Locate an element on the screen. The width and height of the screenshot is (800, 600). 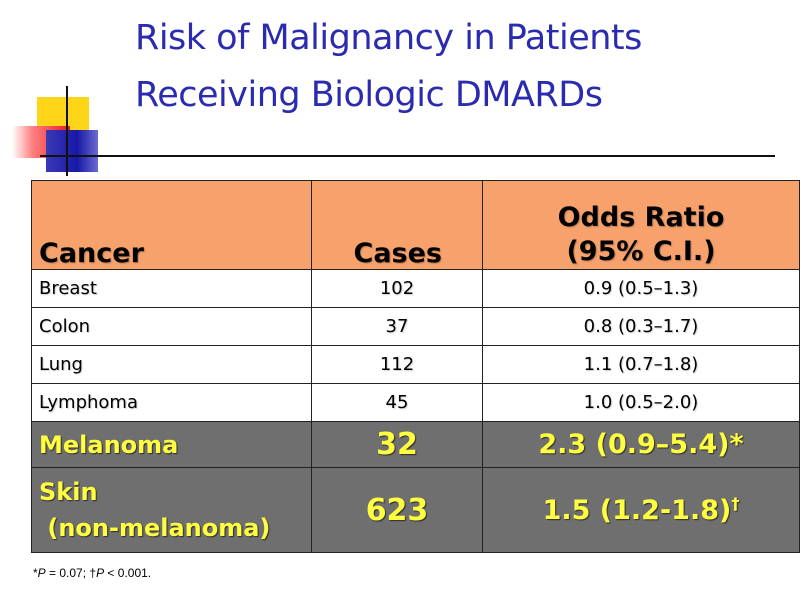
cell-cases: 32 is located at coordinates (397, 444).